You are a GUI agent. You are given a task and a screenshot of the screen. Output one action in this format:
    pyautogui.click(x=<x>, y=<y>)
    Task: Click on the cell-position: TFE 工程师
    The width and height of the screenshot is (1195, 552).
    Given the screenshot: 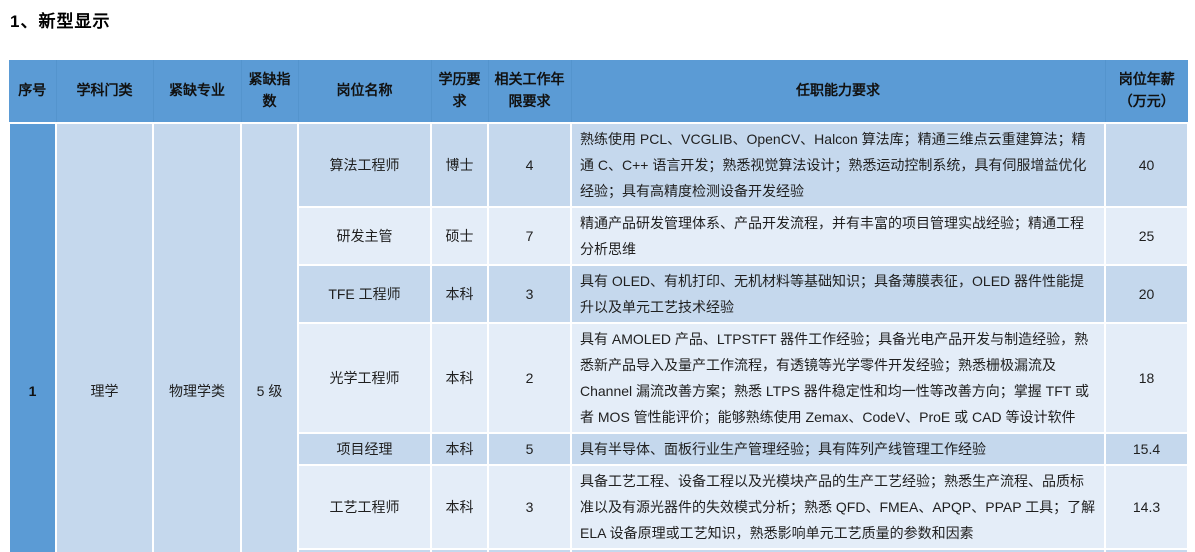 What is the action you would take?
    pyautogui.click(x=364, y=294)
    